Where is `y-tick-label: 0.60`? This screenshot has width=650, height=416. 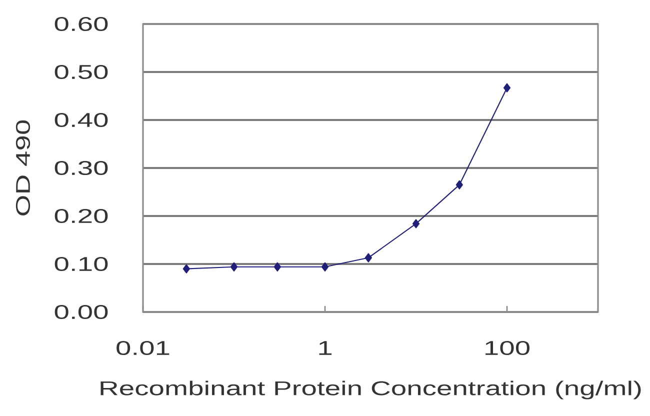
y-tick-label: 0.60 is located at coordinates (81, 24).